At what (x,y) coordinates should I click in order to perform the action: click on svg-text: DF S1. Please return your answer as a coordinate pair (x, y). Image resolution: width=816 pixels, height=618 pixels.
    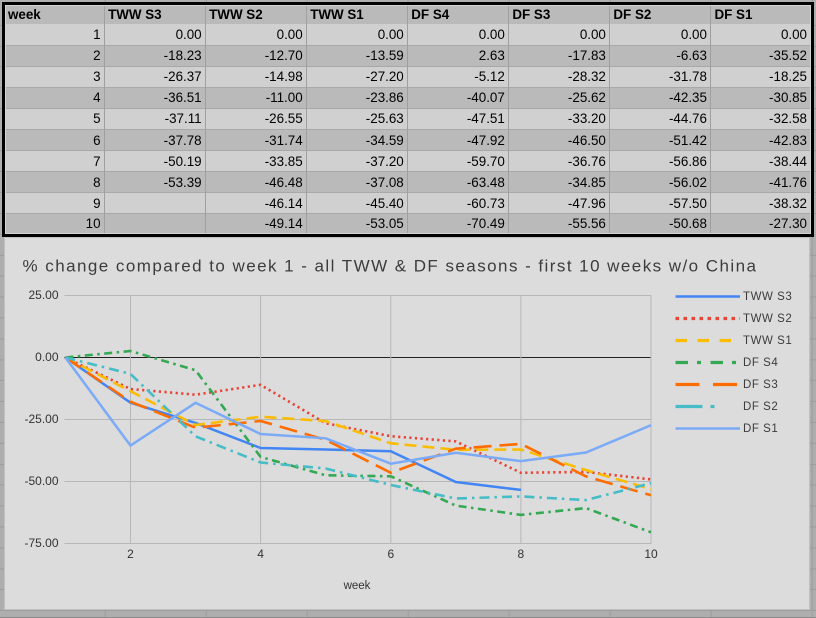
    Looking at the image, I should click on (760, 429).